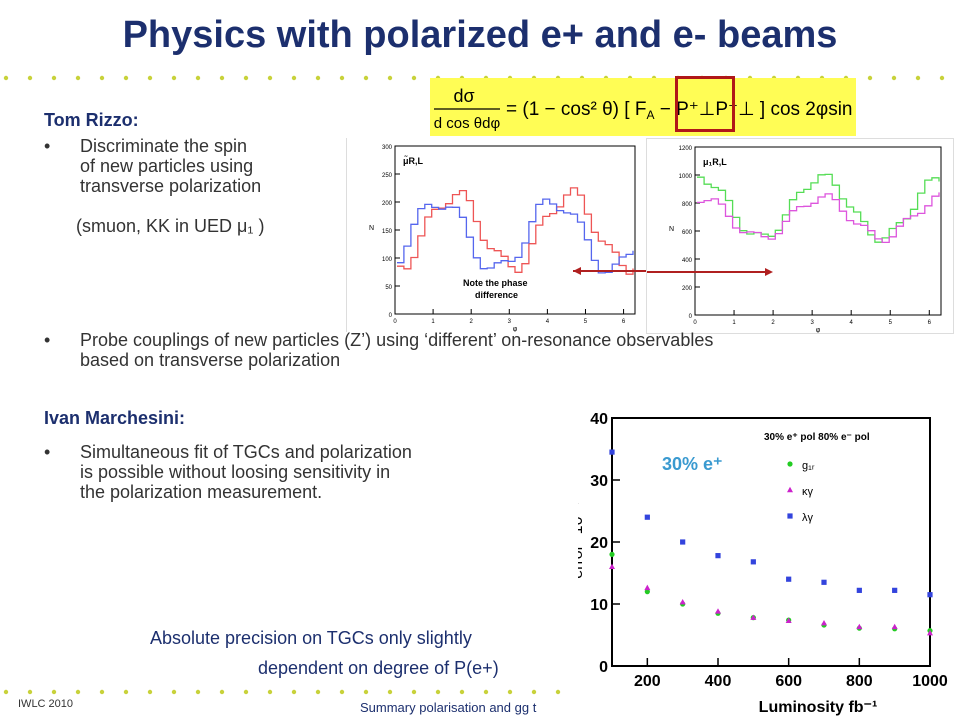 The height and width of the screenshot is (725, 960). I want to click on legend-entry: λγ, so click(808, 518).